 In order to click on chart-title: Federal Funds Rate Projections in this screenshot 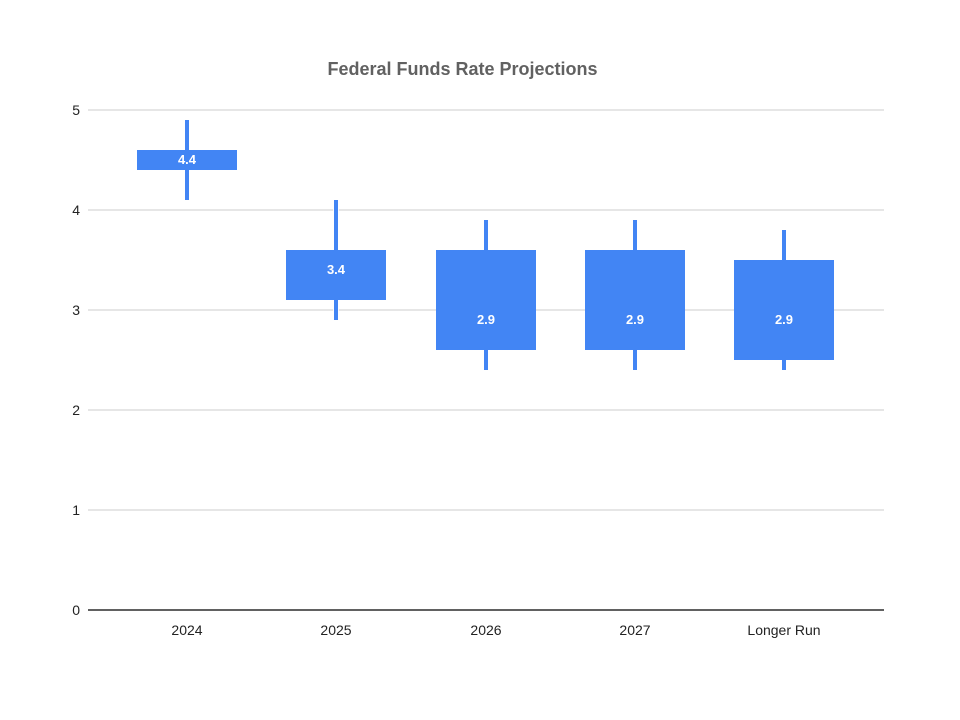, I will do `click(462, 69)`.